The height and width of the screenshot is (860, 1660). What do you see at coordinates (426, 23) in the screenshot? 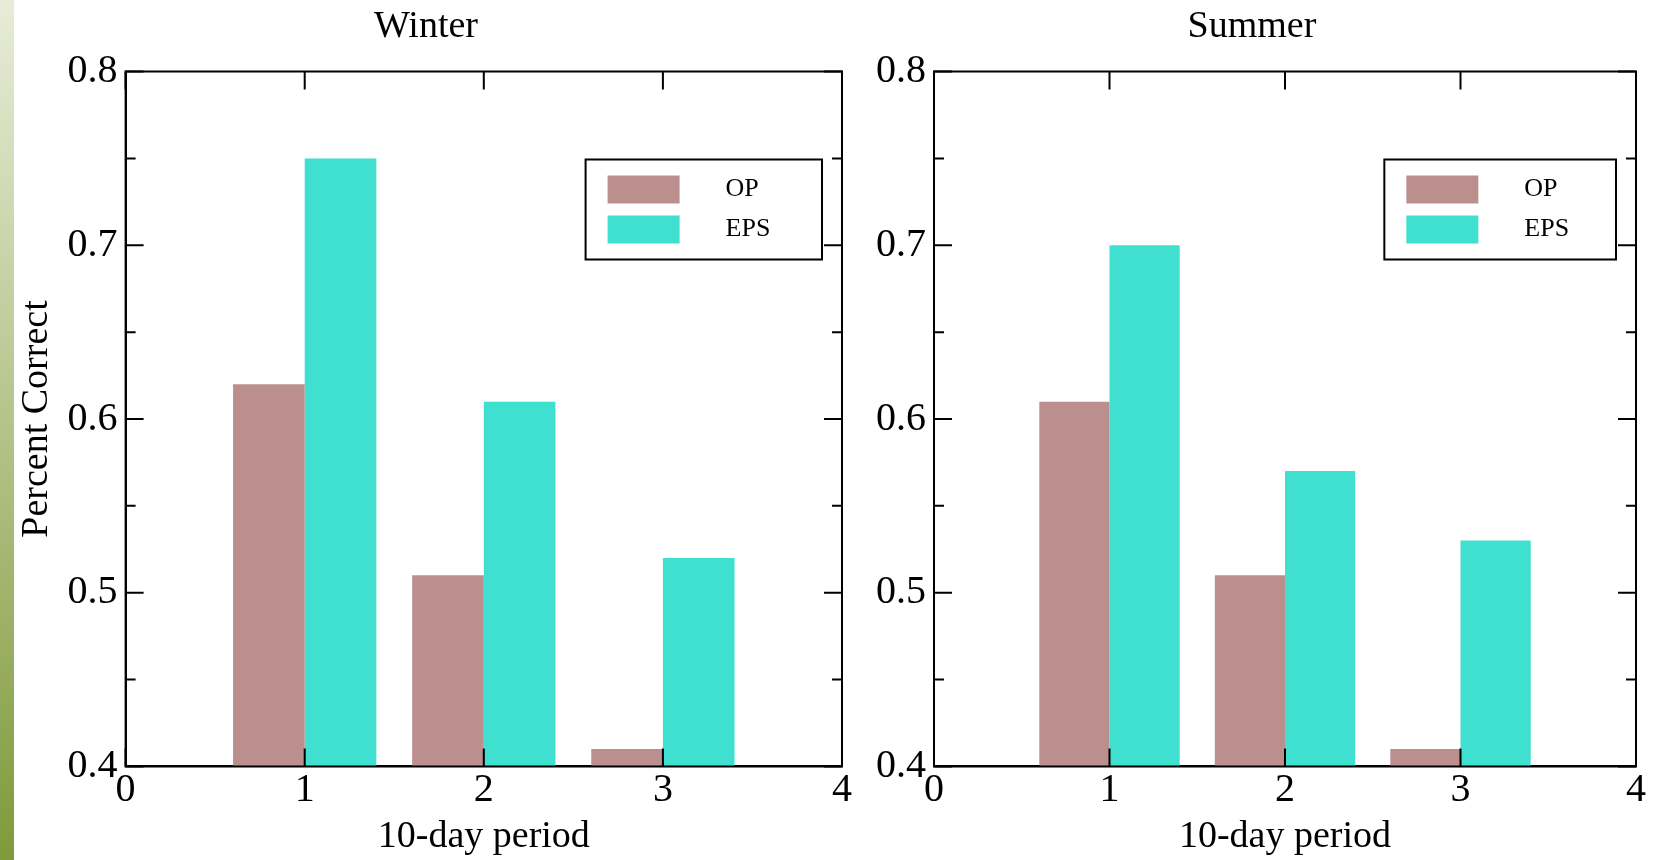
I see `chart-title: Winter` at bounding box center [426, 23].